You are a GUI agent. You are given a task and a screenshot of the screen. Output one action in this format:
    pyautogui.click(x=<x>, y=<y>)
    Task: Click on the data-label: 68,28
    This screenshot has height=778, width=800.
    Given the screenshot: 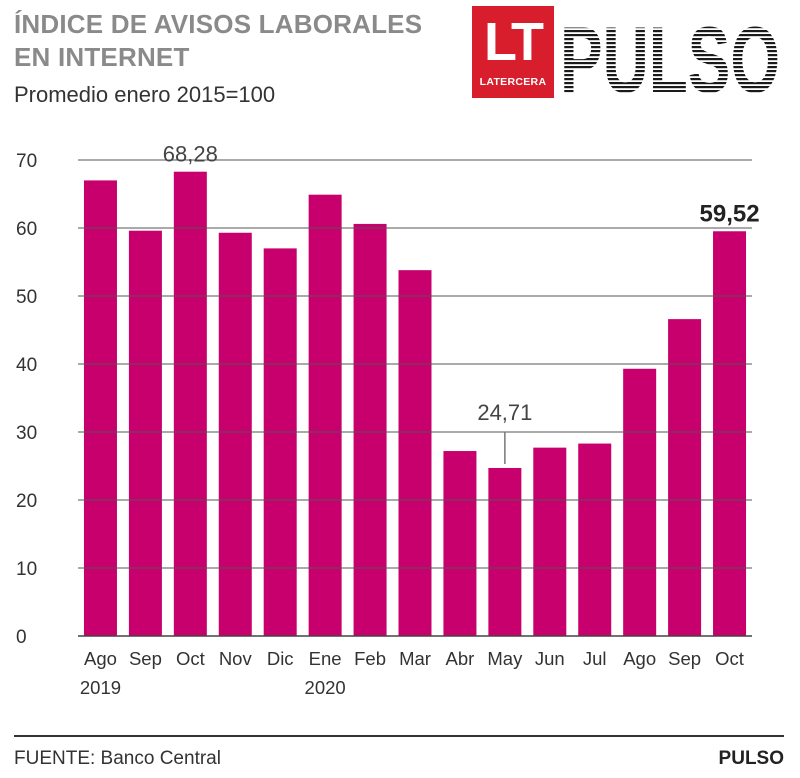 What is the action you would take?
    pyautogui.click(x=190, y=154)
    